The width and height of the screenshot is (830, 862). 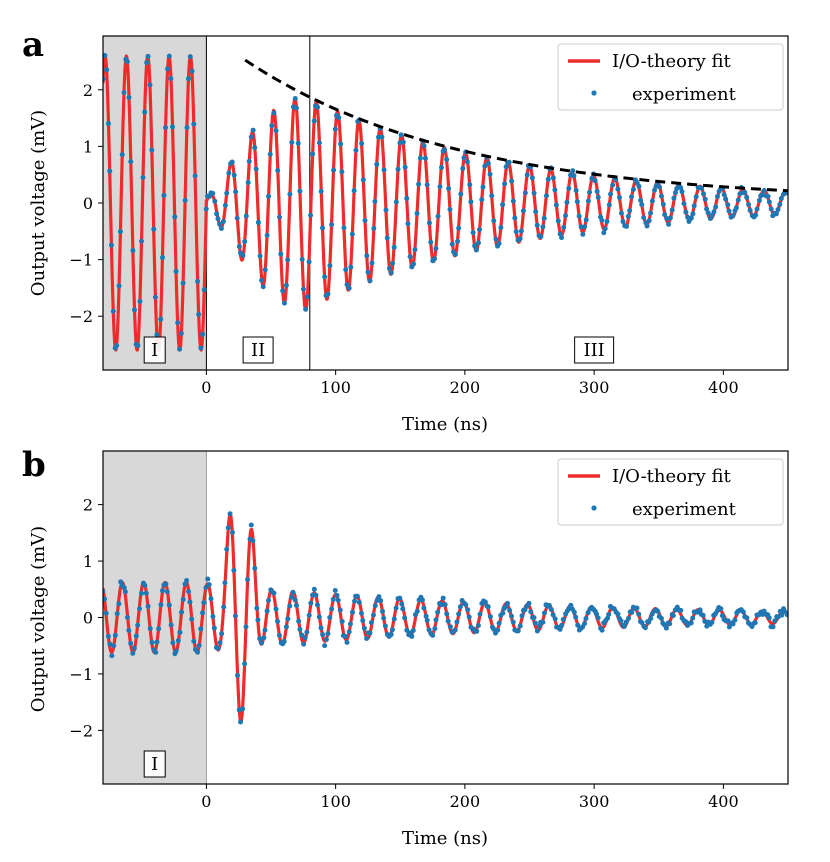 I want to click on panel-b-xtick-label-2: 200, so click(x=465, y=801).